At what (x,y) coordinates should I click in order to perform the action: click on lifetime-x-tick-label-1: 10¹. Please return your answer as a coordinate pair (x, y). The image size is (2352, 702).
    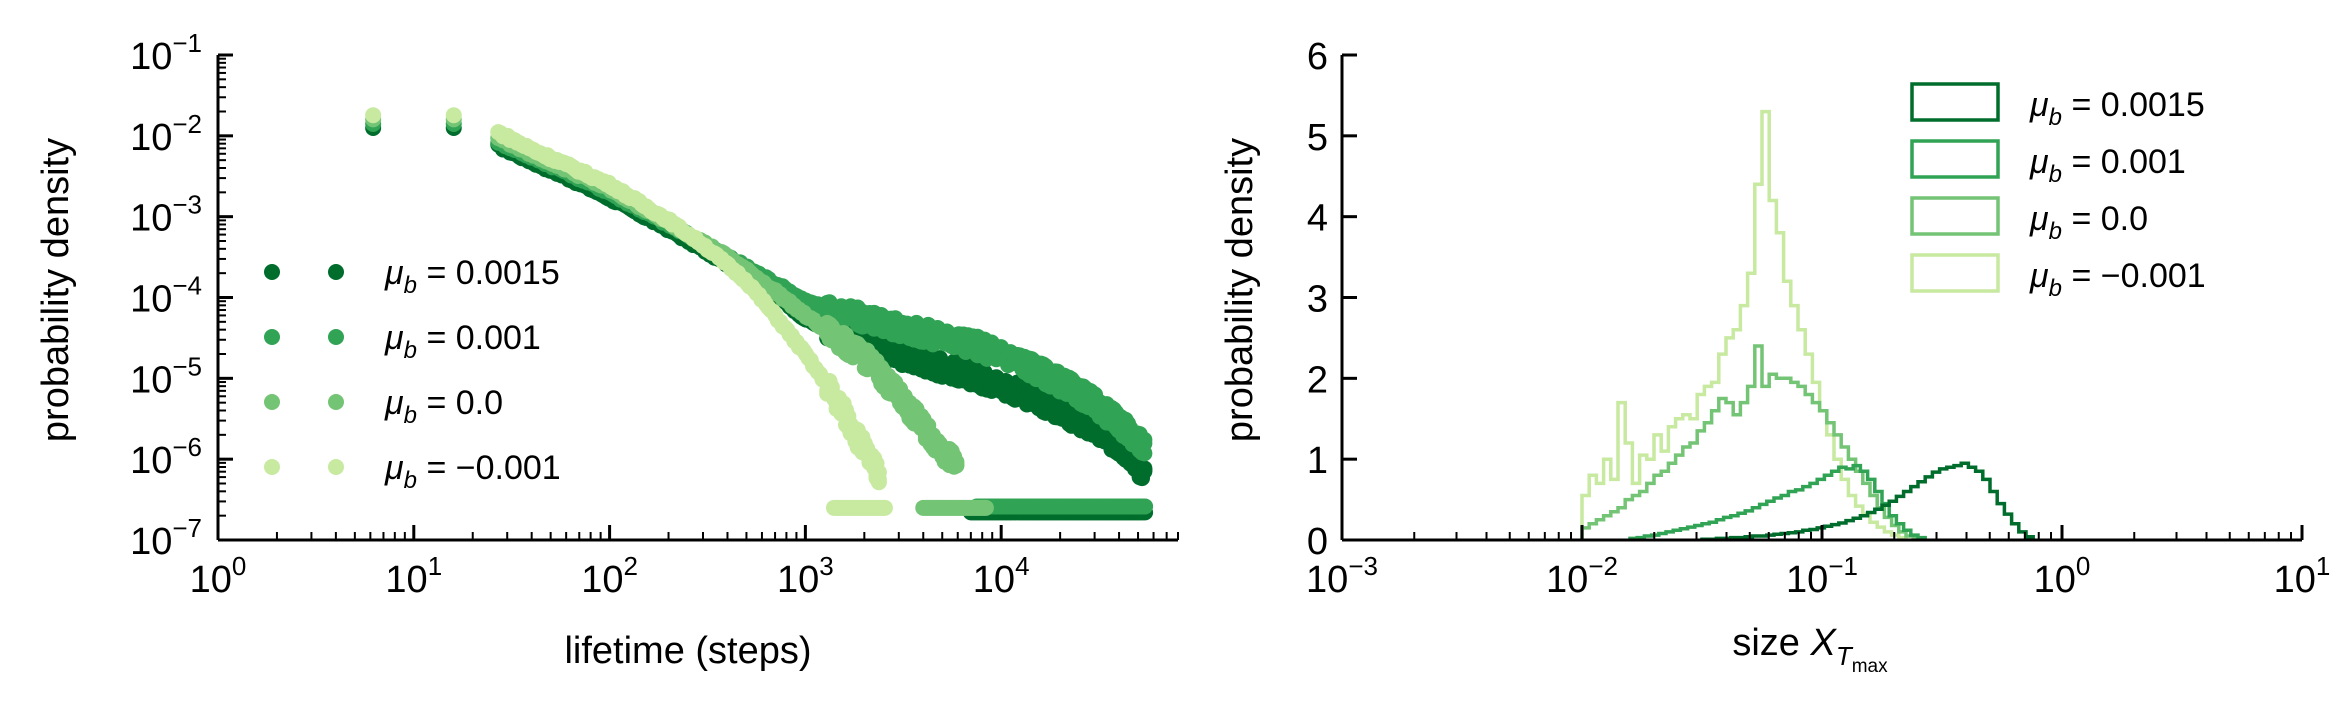
    Looking at the image, I should click on (413, 576).